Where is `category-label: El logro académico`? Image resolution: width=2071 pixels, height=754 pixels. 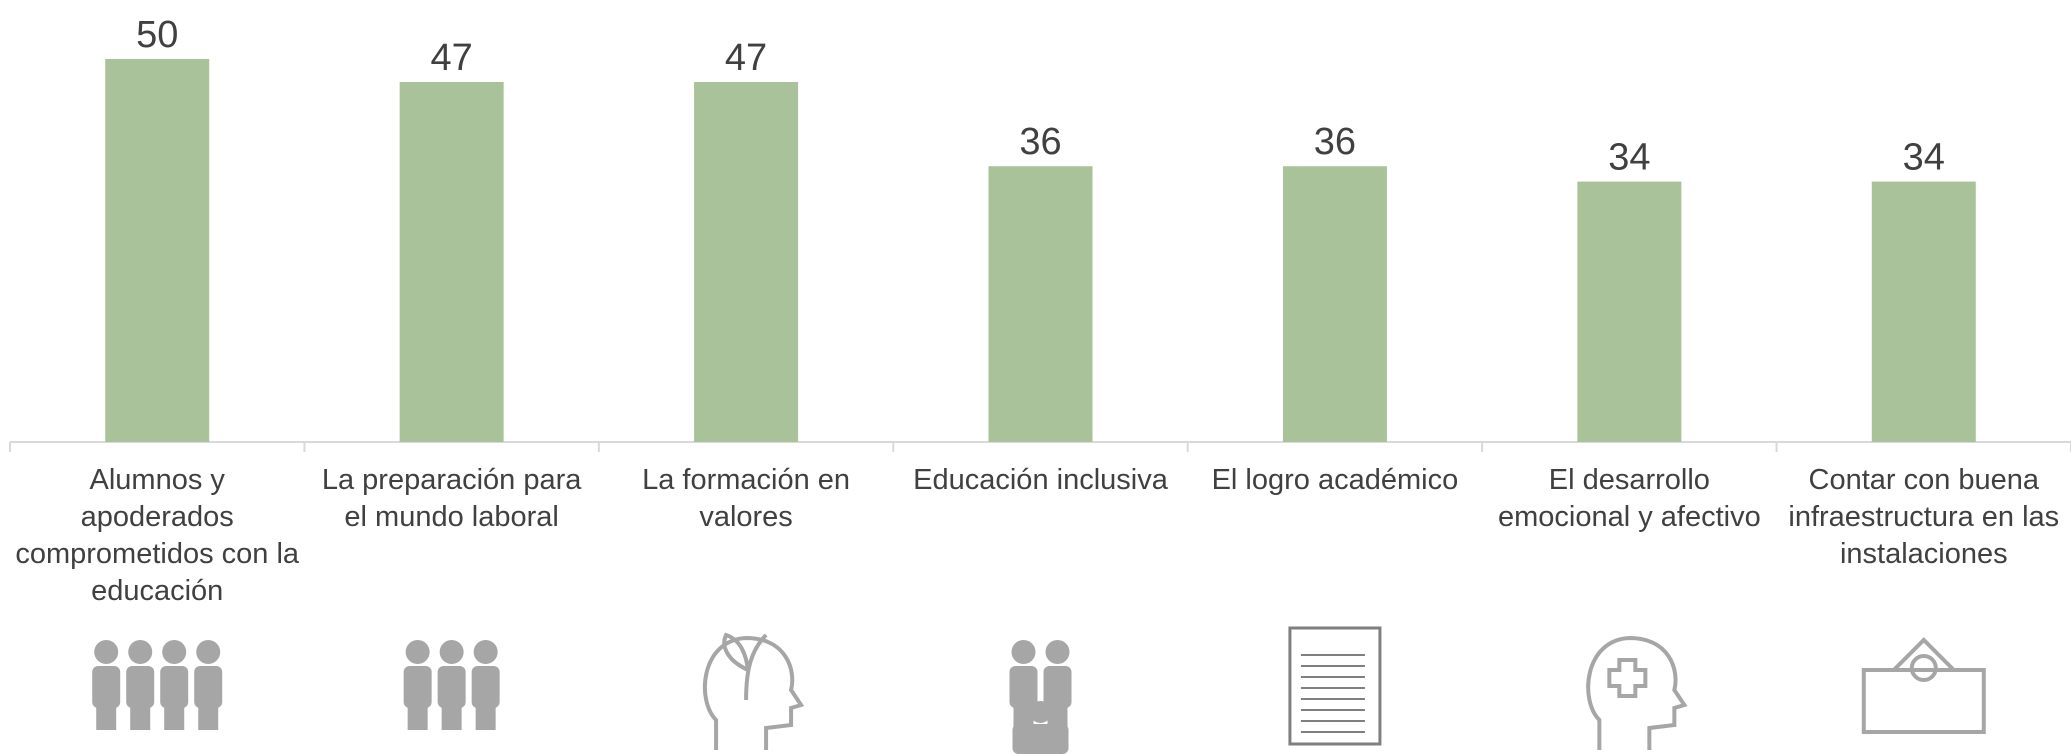 category-label: El logro académico is located at coordinates (1335, 480).